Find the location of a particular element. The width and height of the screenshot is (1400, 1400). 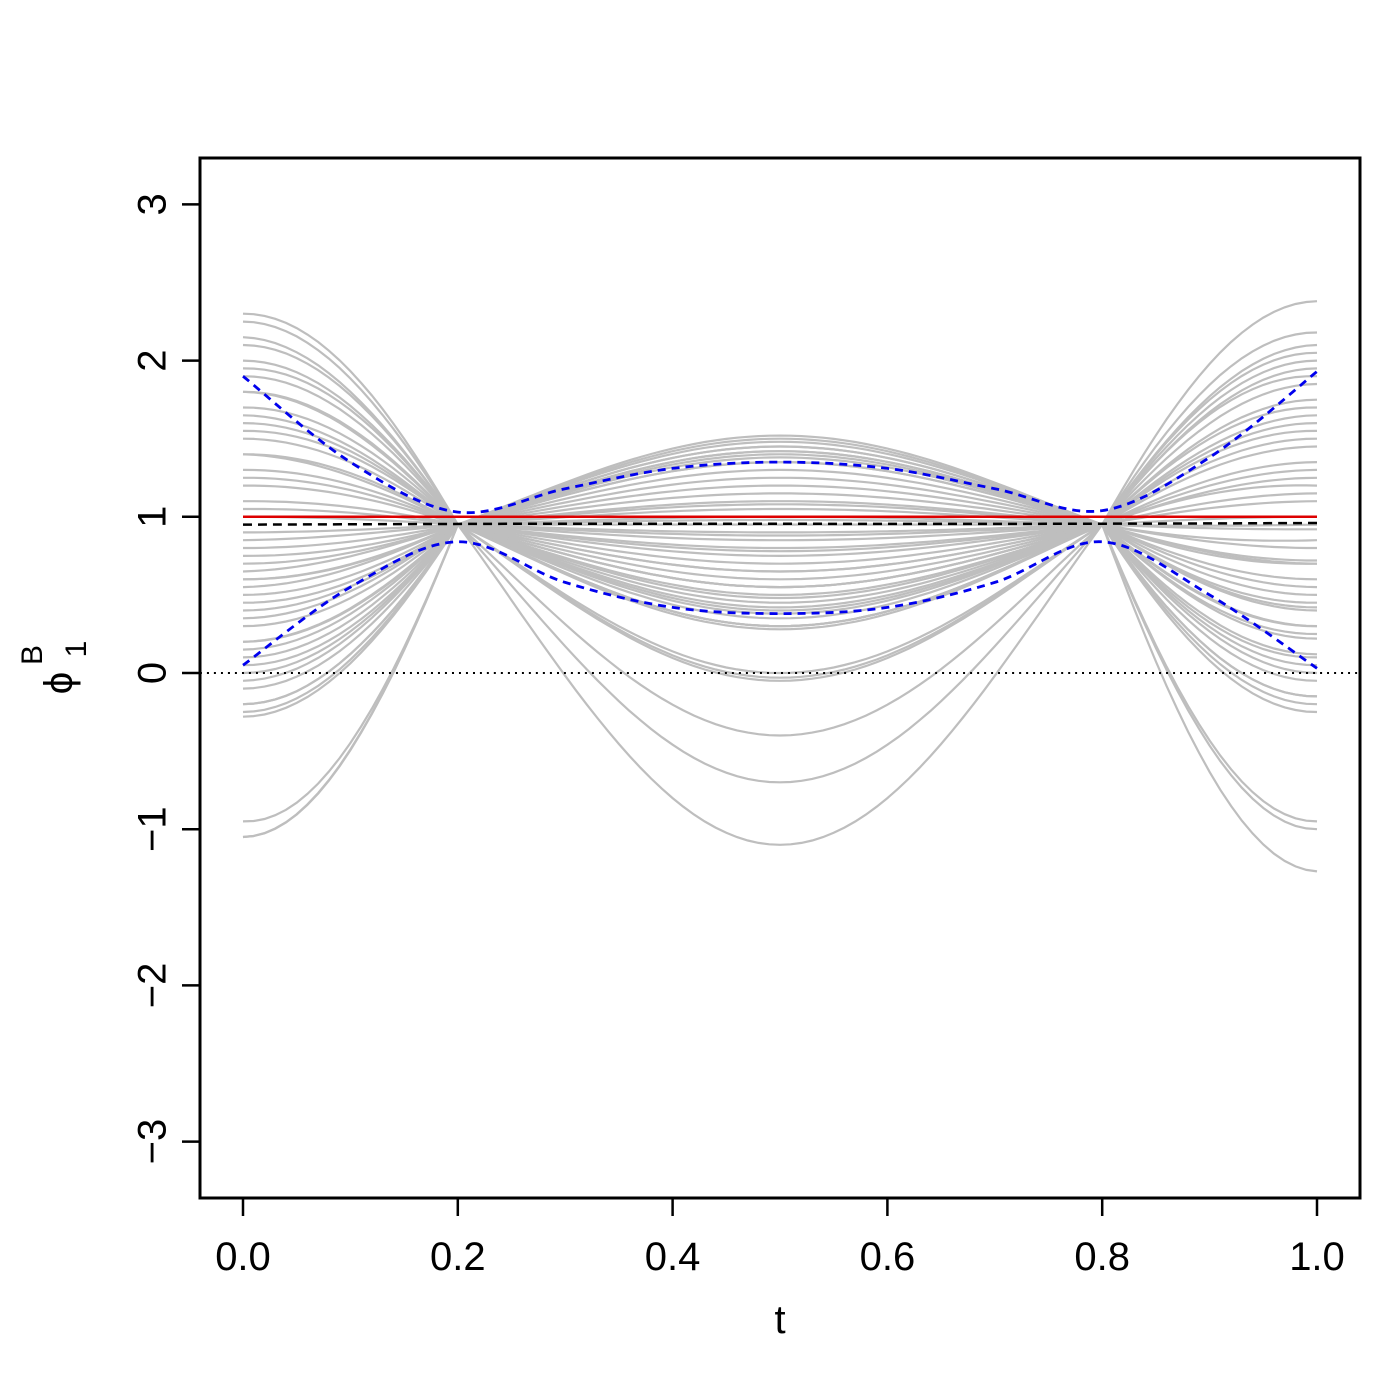

y-axis: −3 −2 −1 0 1 2 3 is located at coordinates (166, 679).